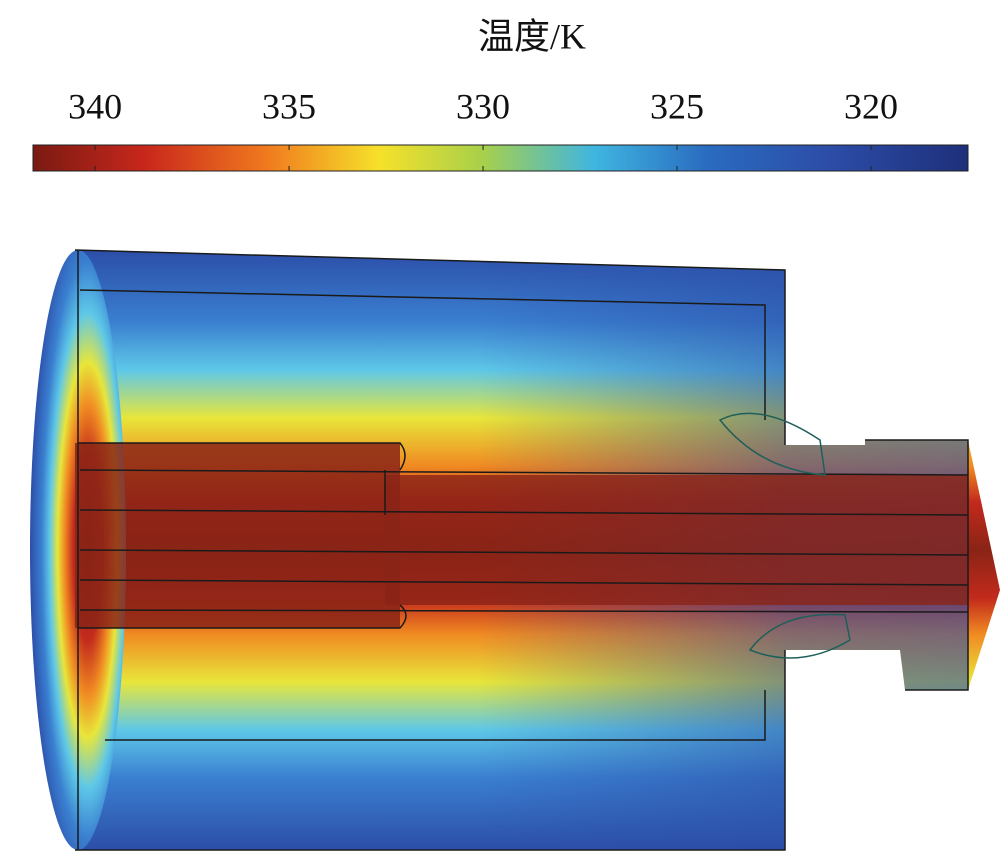 This screenshot has height=852, width=1000. Describe the element at coordinates (95, 106) in the screenshot. I see `colorbar-tick-label: 340` at that location.